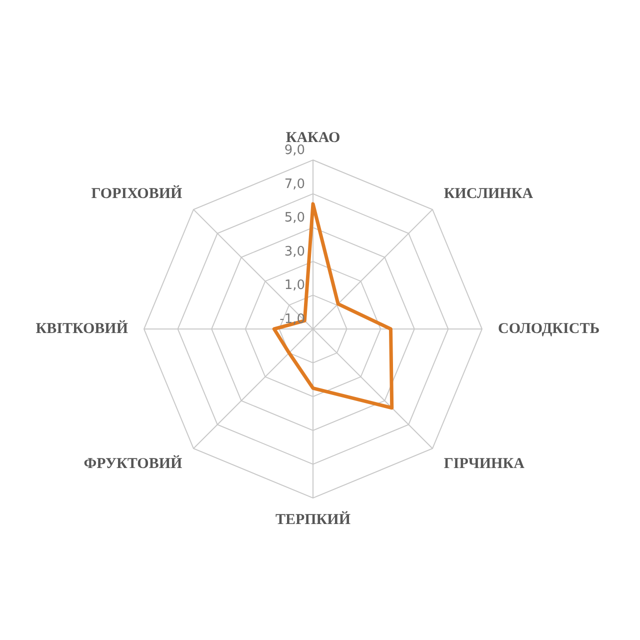  Describe the element at coordinates (294, 286) in the screenshot. I see `y-tick-label: 1,0` at that location.